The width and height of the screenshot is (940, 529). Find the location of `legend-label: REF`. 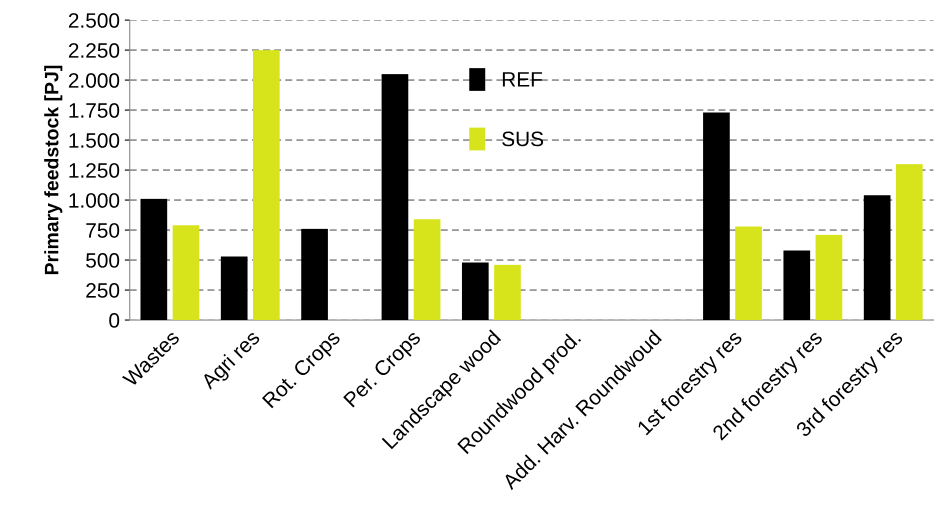

legend-label: REF is located at coordinates (522, 79).